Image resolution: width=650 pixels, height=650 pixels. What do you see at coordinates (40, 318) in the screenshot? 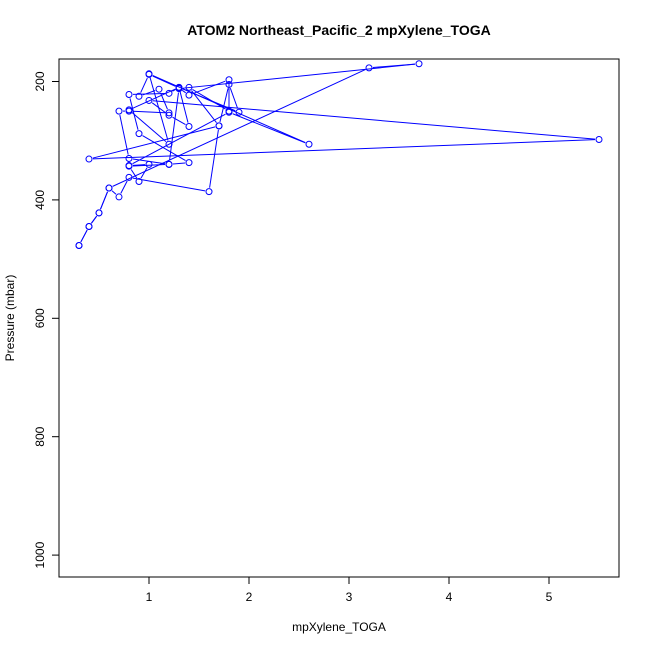
I see `y-tick-label: 600` at bounding box center [40, 318].